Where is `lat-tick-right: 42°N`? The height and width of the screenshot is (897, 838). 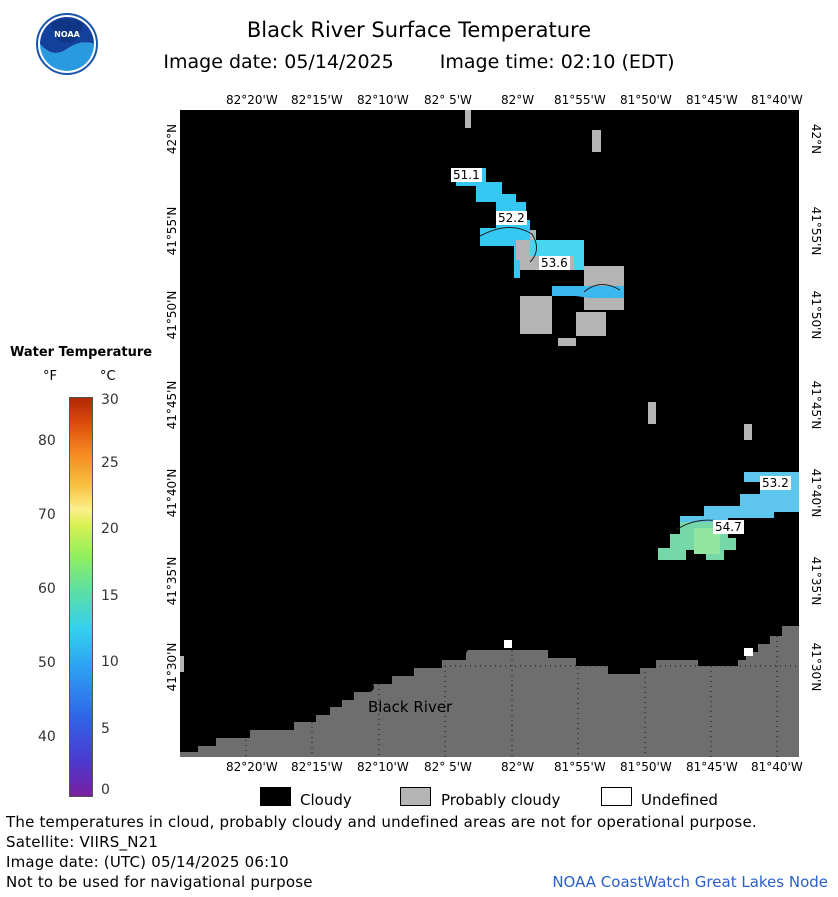 lat-tick-right: 42°N is located at coordinates (816, 139).